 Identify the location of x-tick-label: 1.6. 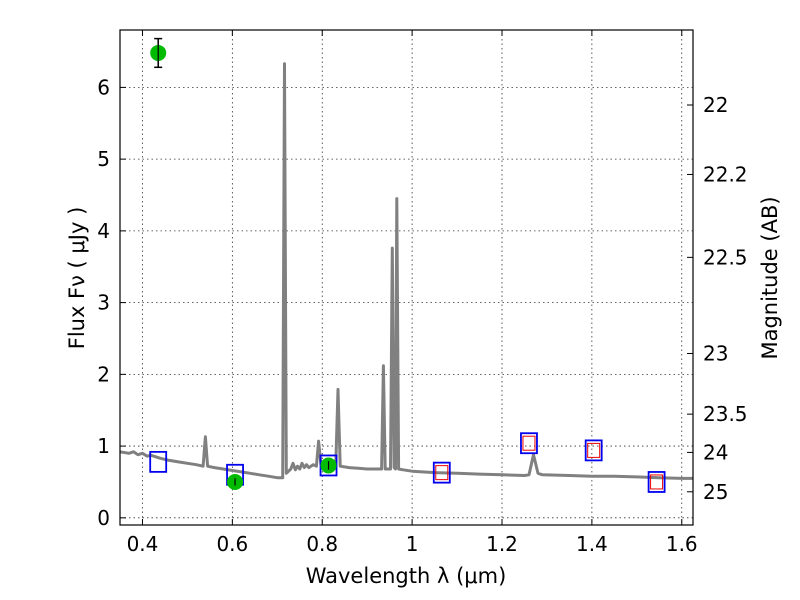
(682, 544).